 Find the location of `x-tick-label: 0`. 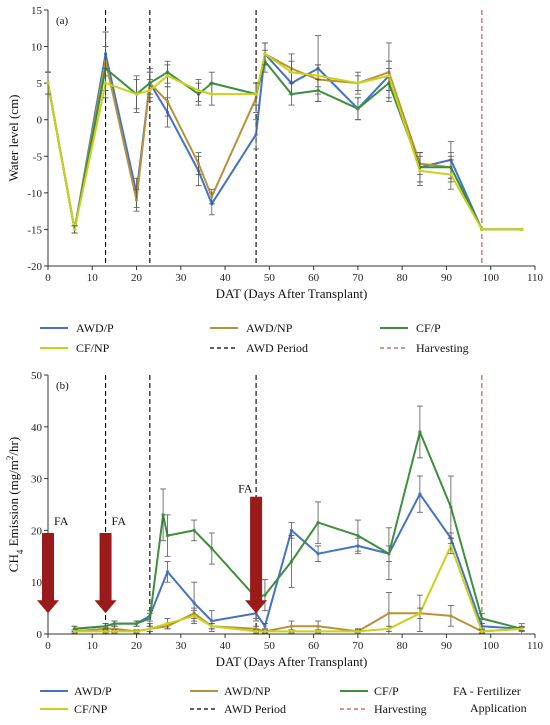

x-tick-label: 0 is located at coordinates (48, 278).